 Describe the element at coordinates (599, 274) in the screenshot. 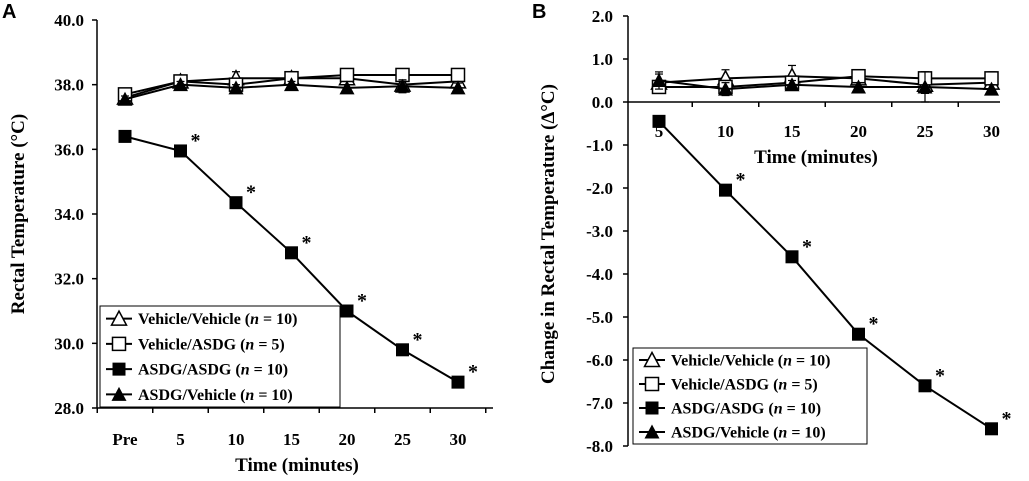

I see `y-tick-label: -4.0` at that location.